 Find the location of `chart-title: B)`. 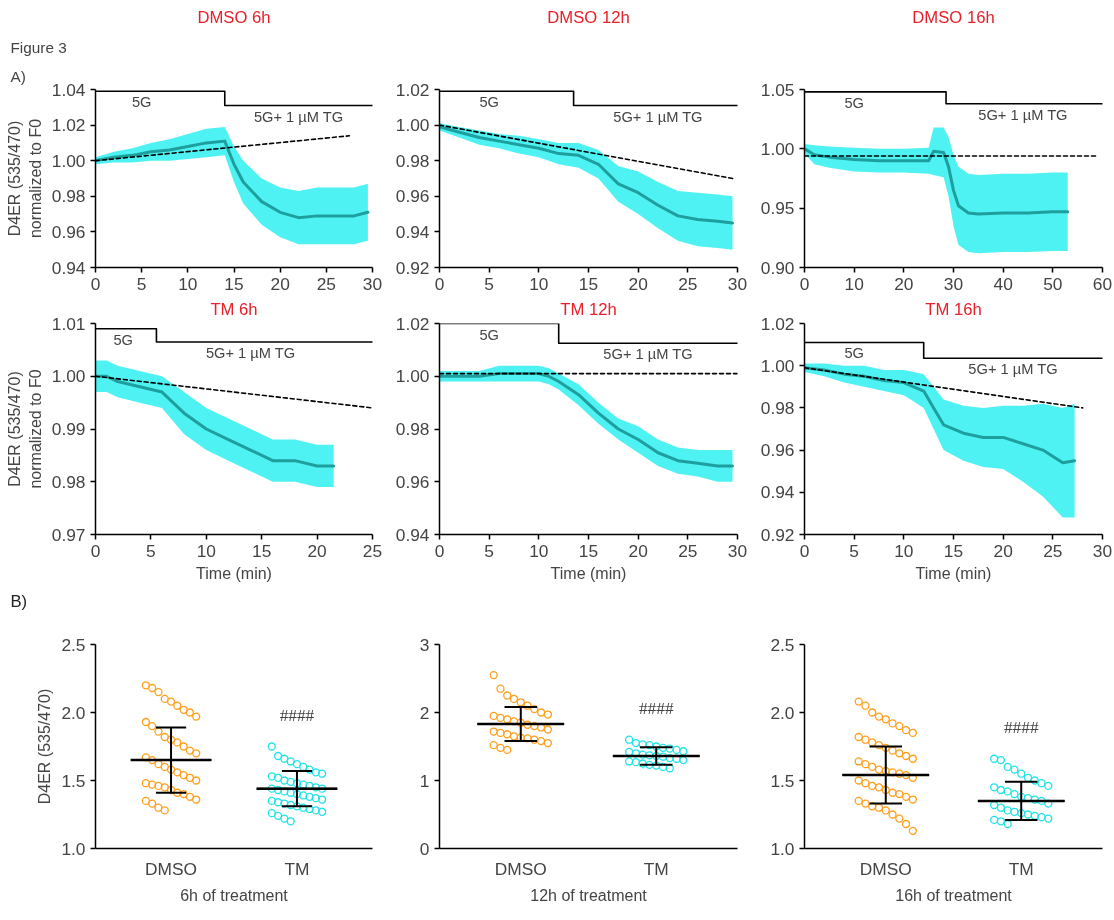

chart-title: B) is located at coordinates (19, 601).